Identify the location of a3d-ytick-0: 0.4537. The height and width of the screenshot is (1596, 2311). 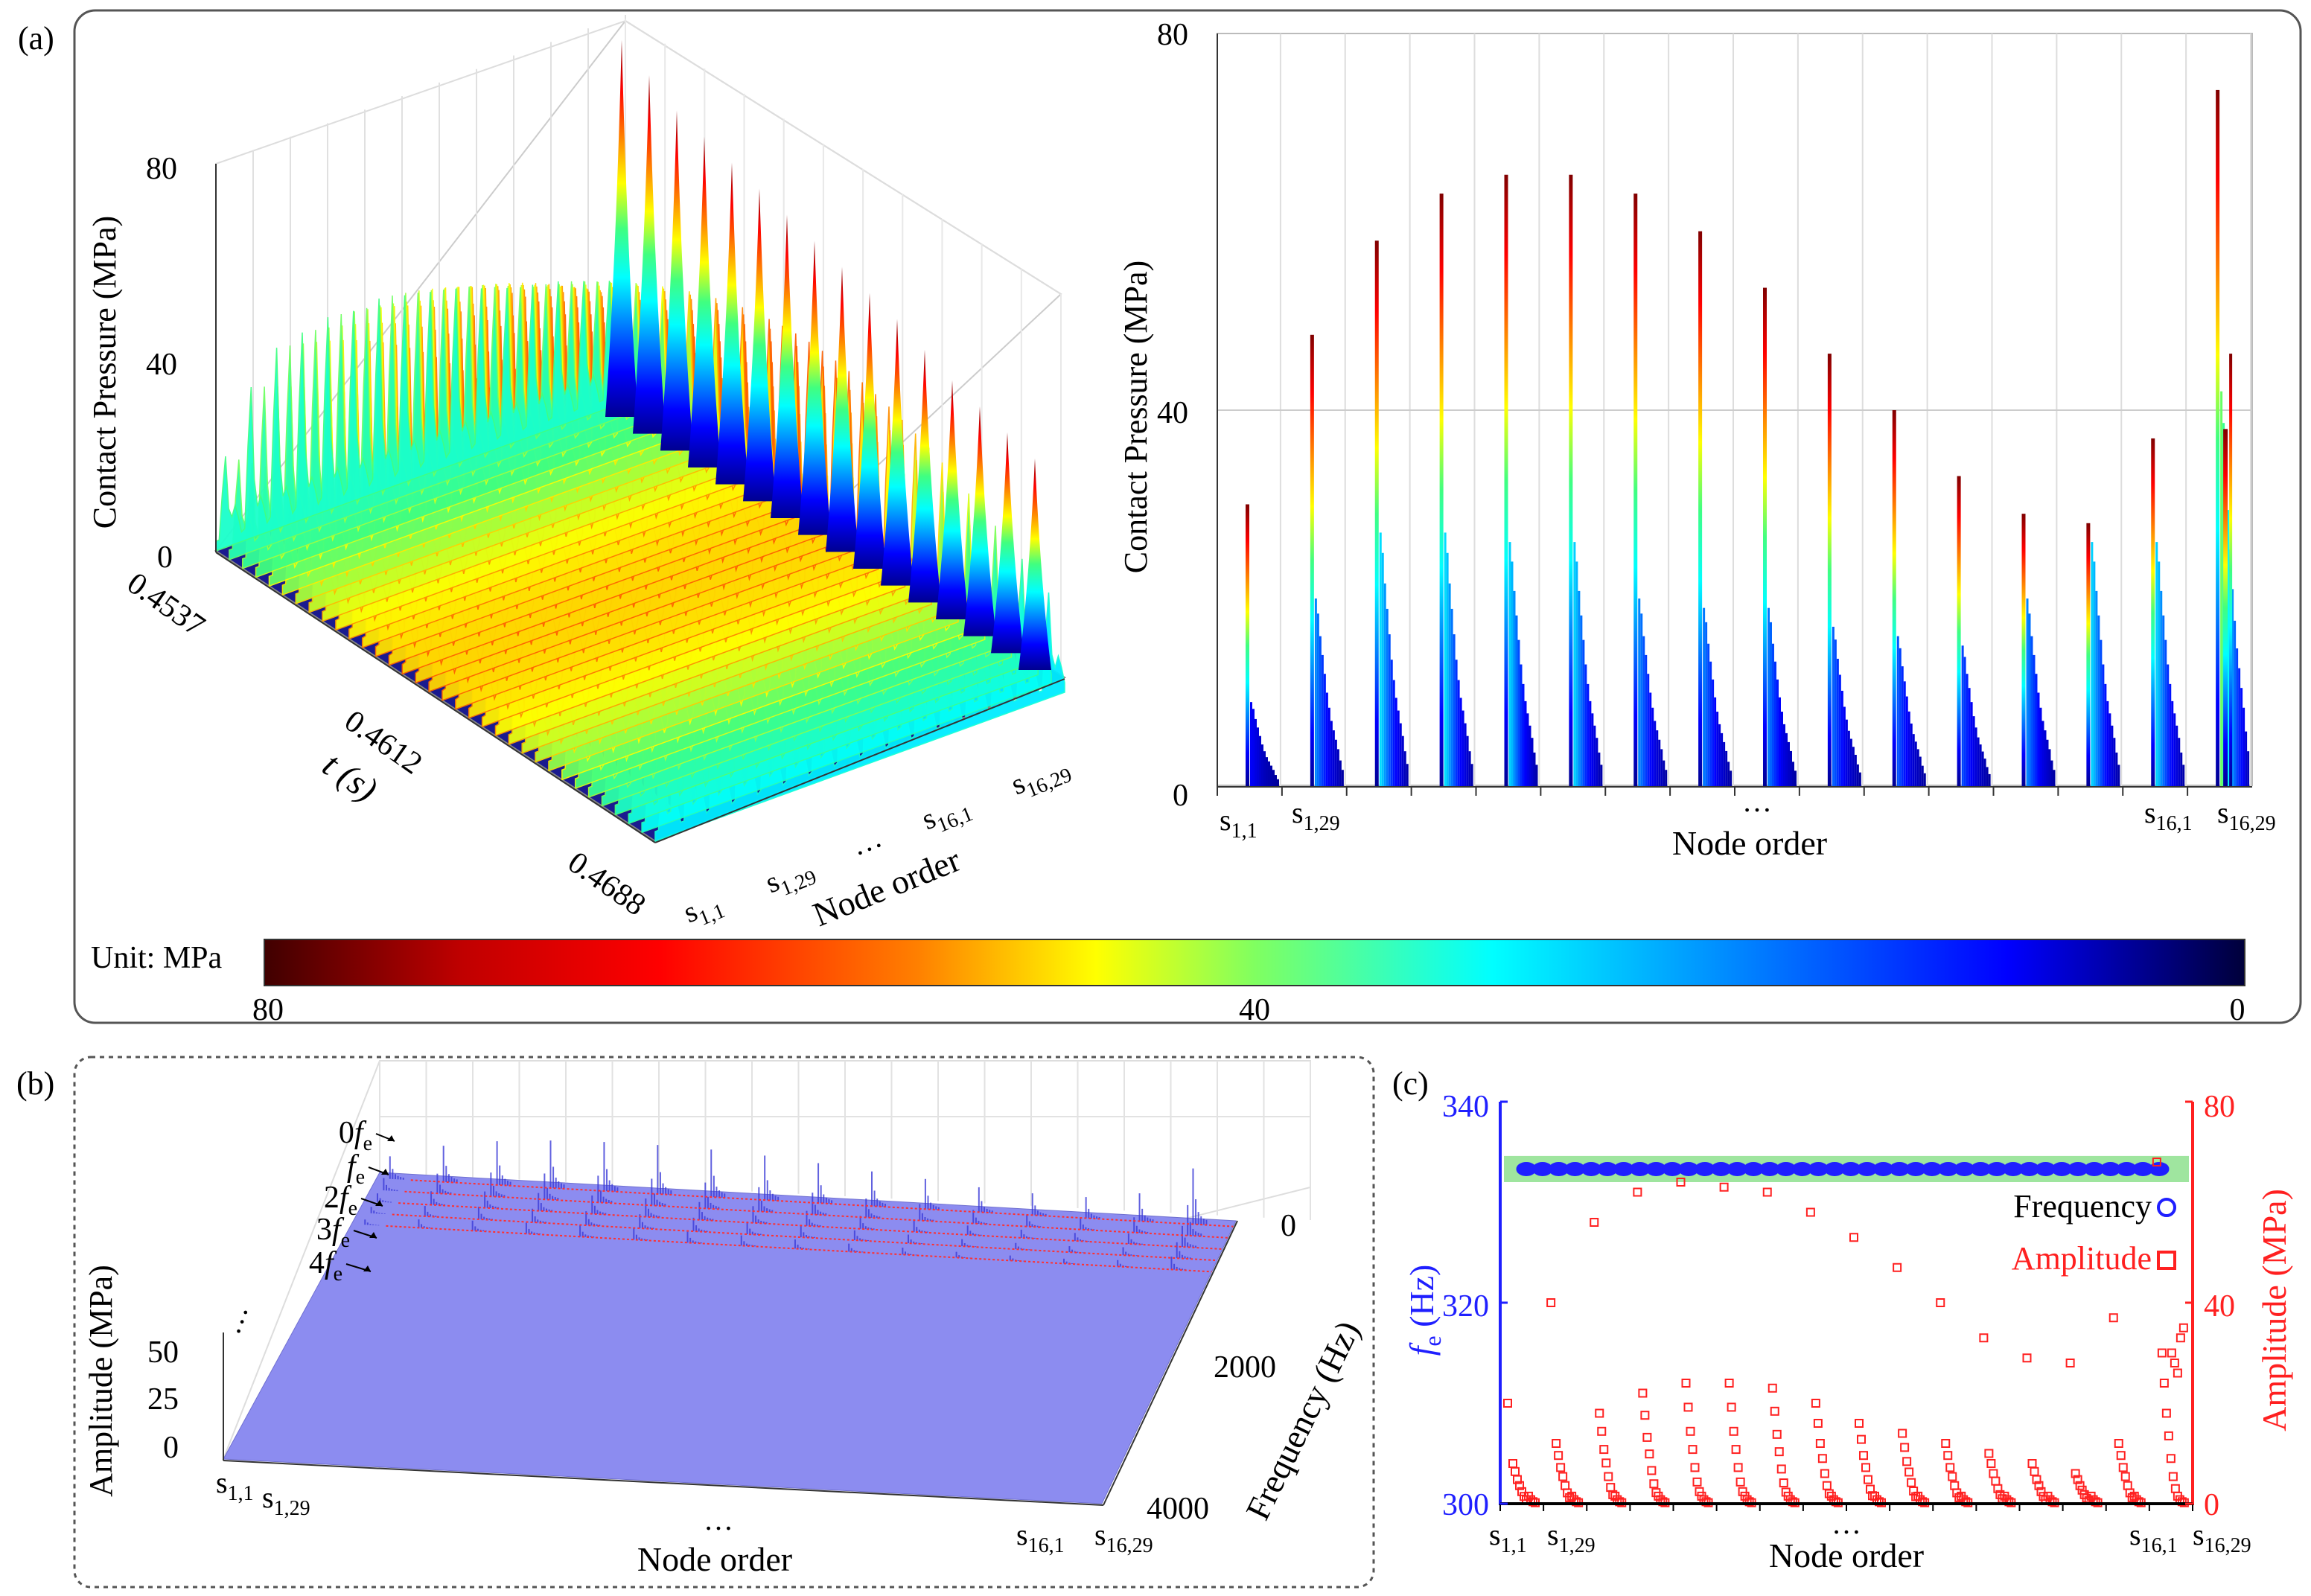
(166, 605).